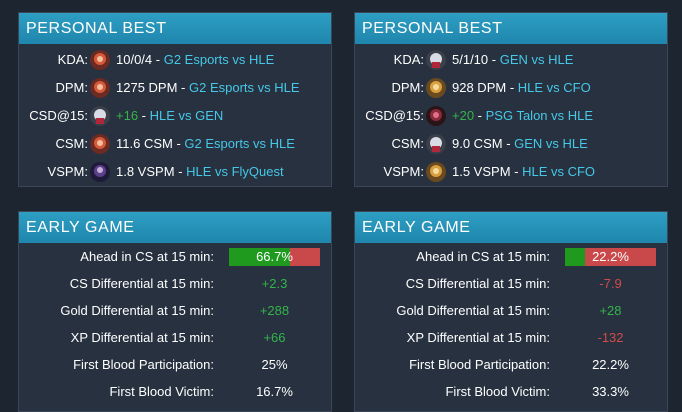 Image resolution: width=682 pixels, height=412 pixels. I want to click on eg-row-fb-victim: First Blood Victim: 33.3%, so click(511, 392).